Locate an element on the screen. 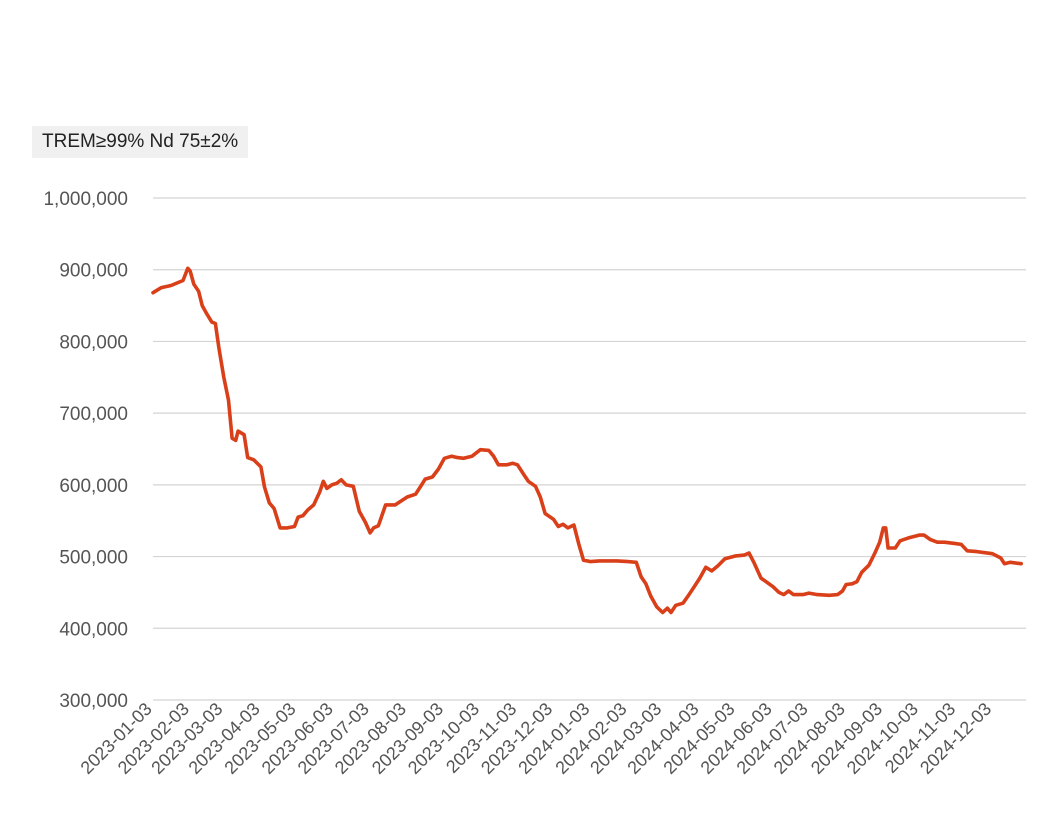  series-legend-label: TREM≥99% Nd 75±2% is located at coordinates (140, 142).